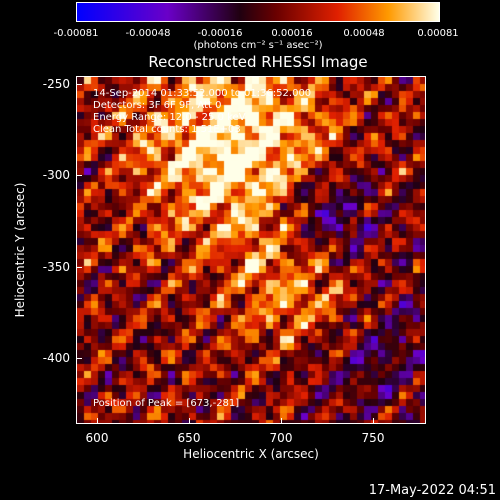 The height and width of the screenshot is (500, 500). I want to click on colorbar-tick-5: 0.00048, so click(364, 33).